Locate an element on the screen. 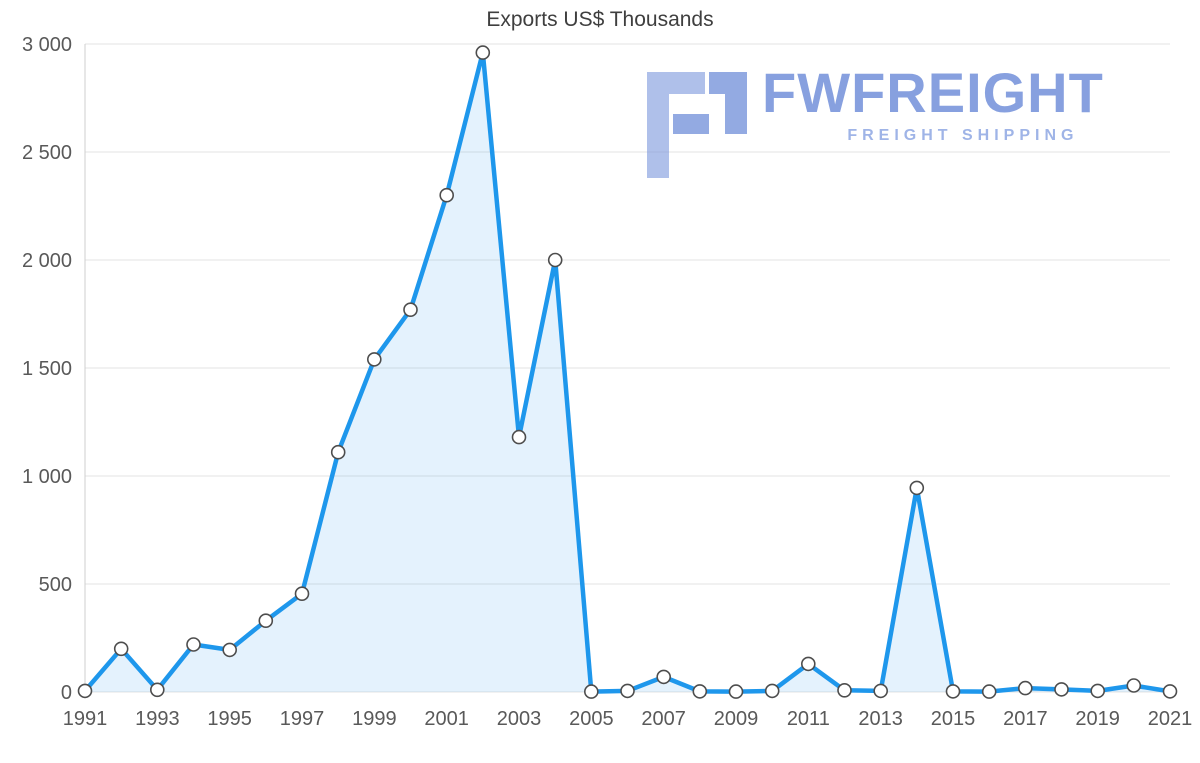  x-tick-label: 2007 is located at coordinates (663, 719).